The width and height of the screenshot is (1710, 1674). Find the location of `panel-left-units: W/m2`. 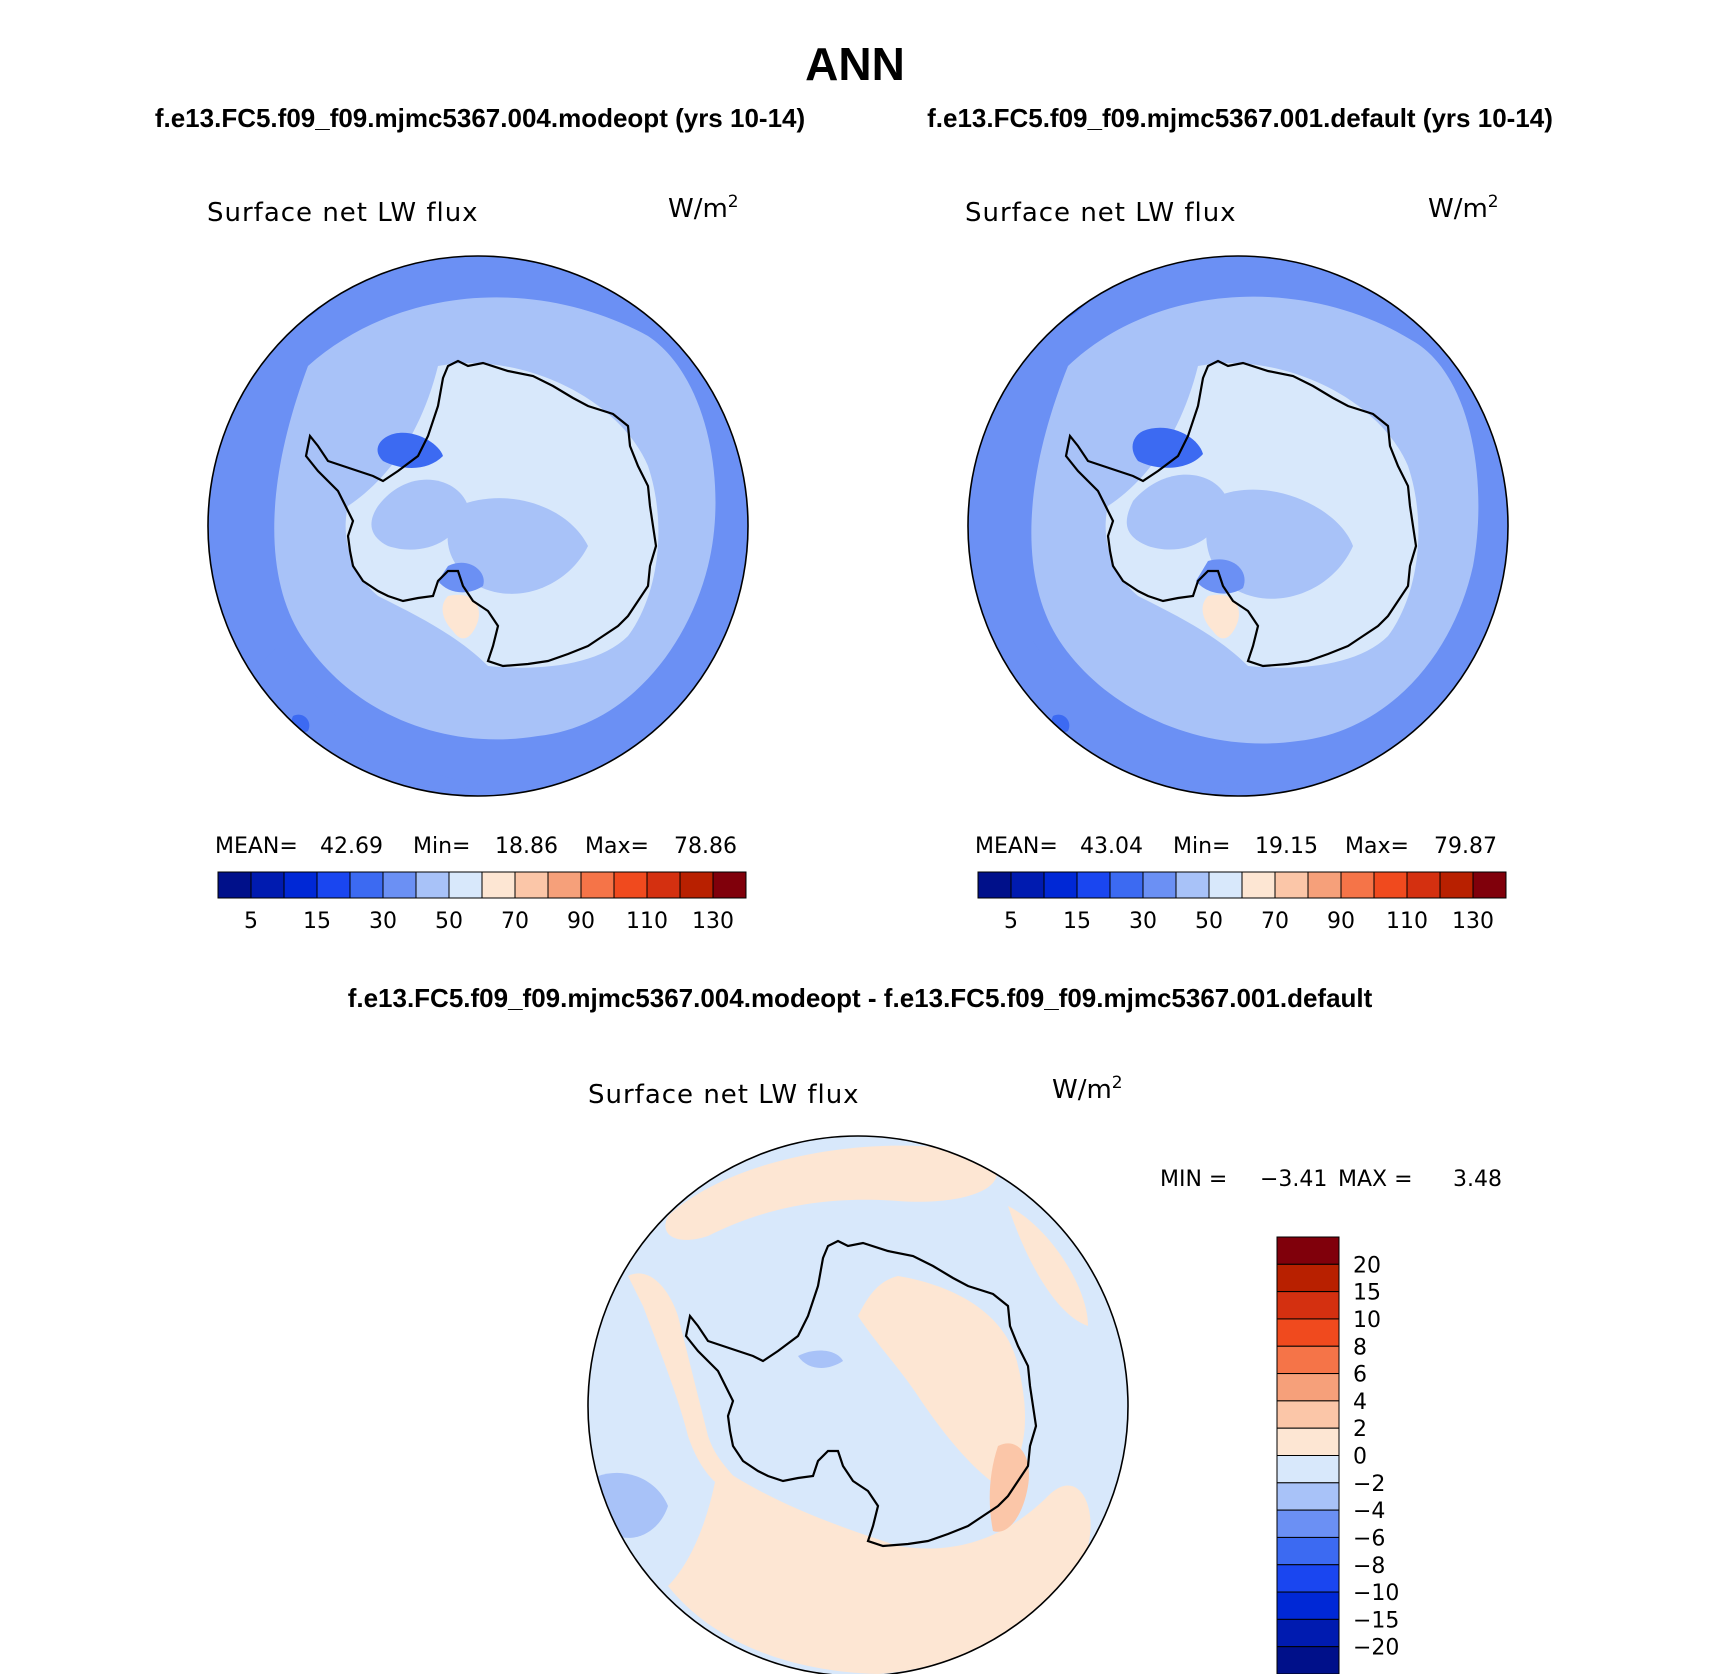

panel-left-units: W/m2 is located at coordinates (703, 208).